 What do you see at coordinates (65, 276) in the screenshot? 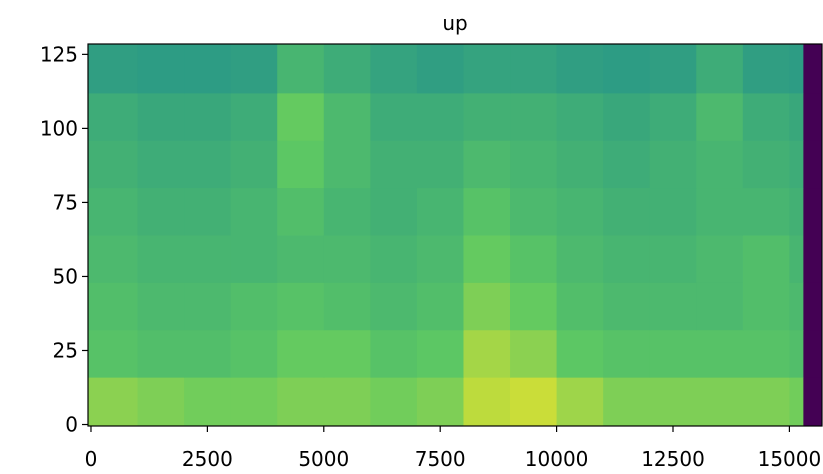
I see `y-tick-label: 50` at bounding box center [65, 276].